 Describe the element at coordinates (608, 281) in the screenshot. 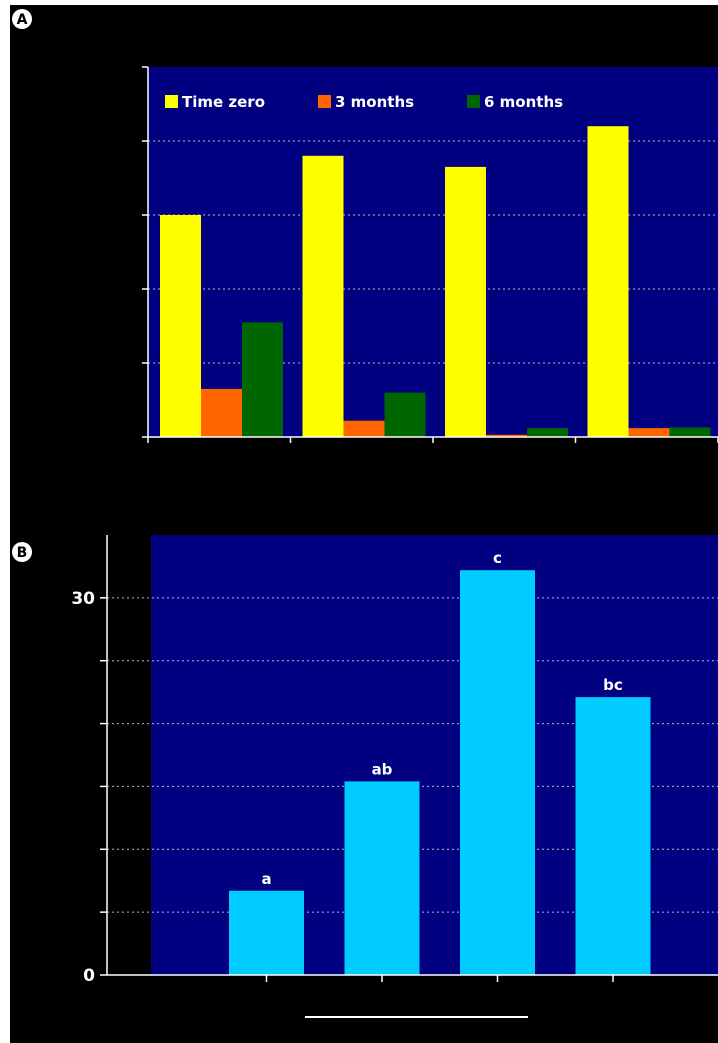

I see `bar-a-s0-c3` at that location.